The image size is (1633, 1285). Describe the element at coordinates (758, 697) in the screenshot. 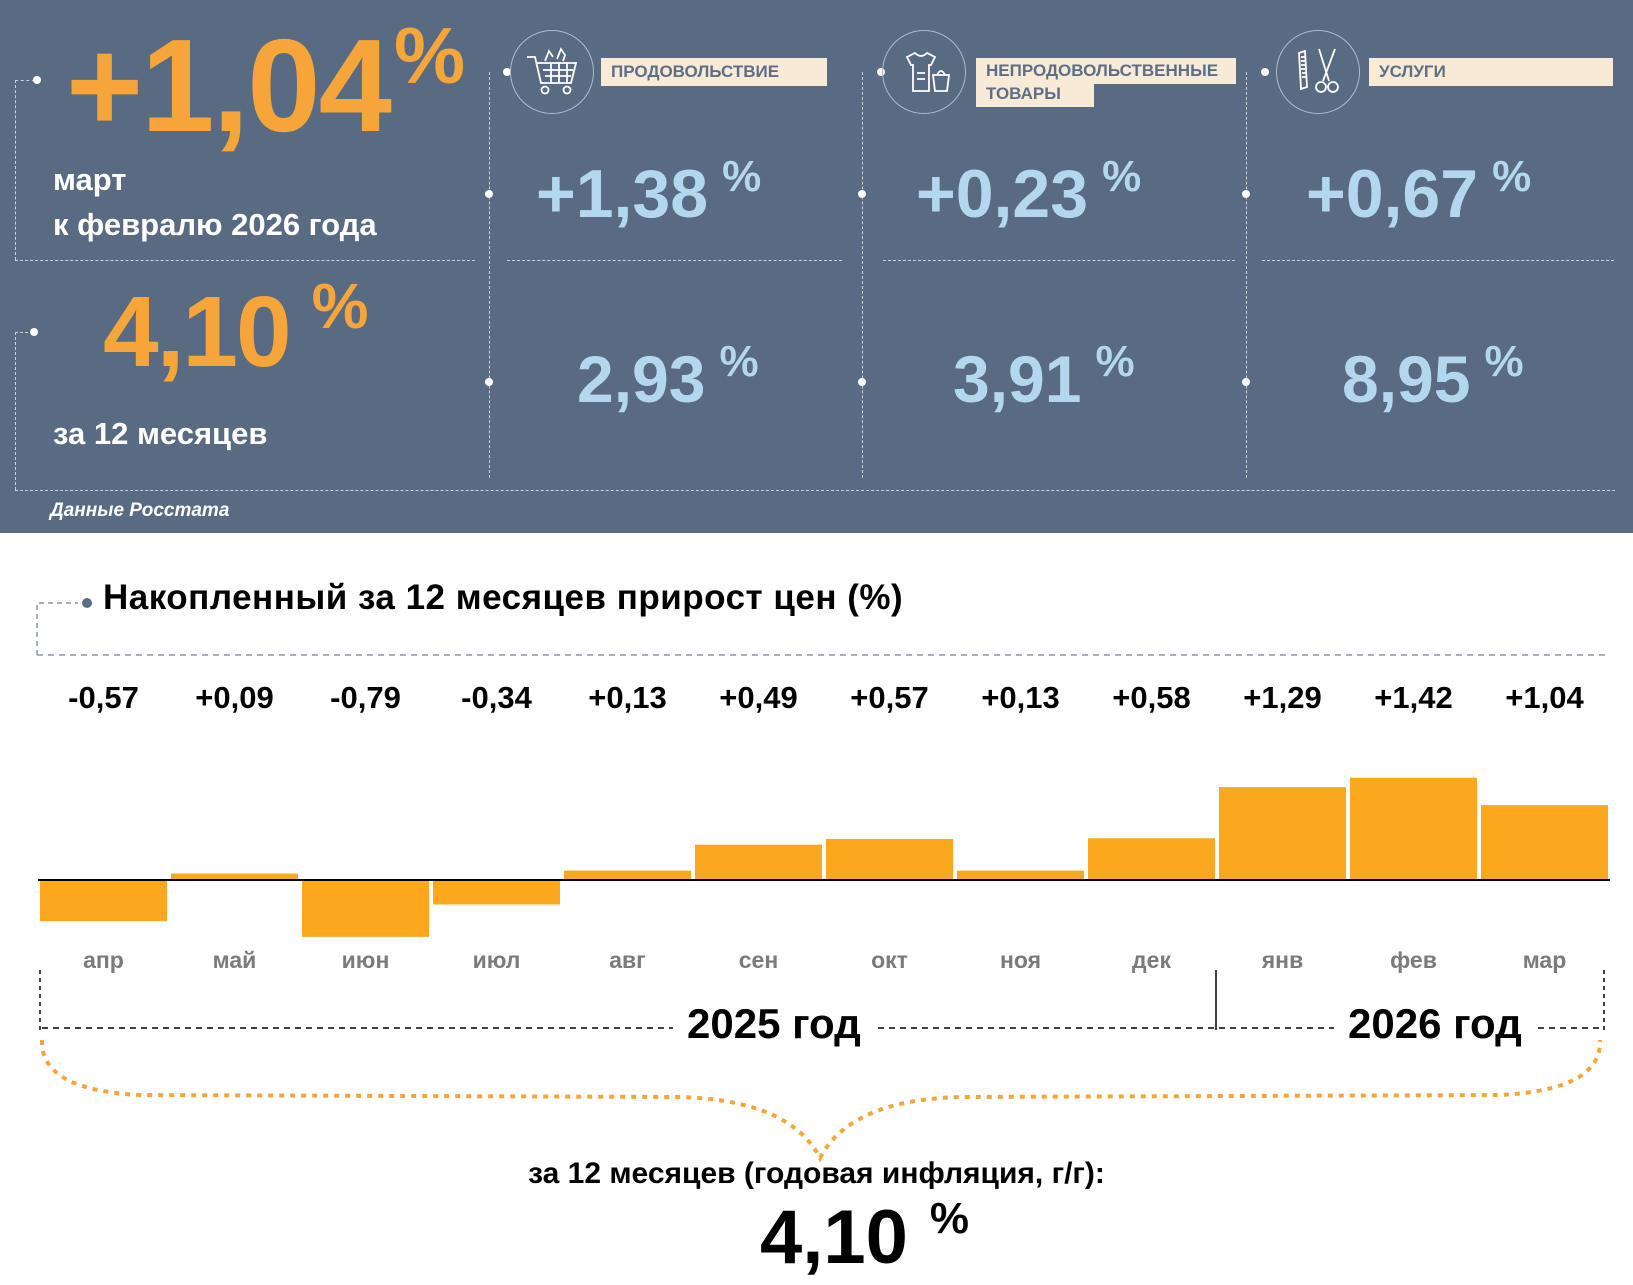

I see `value-label-сен: +0,49` at that location.